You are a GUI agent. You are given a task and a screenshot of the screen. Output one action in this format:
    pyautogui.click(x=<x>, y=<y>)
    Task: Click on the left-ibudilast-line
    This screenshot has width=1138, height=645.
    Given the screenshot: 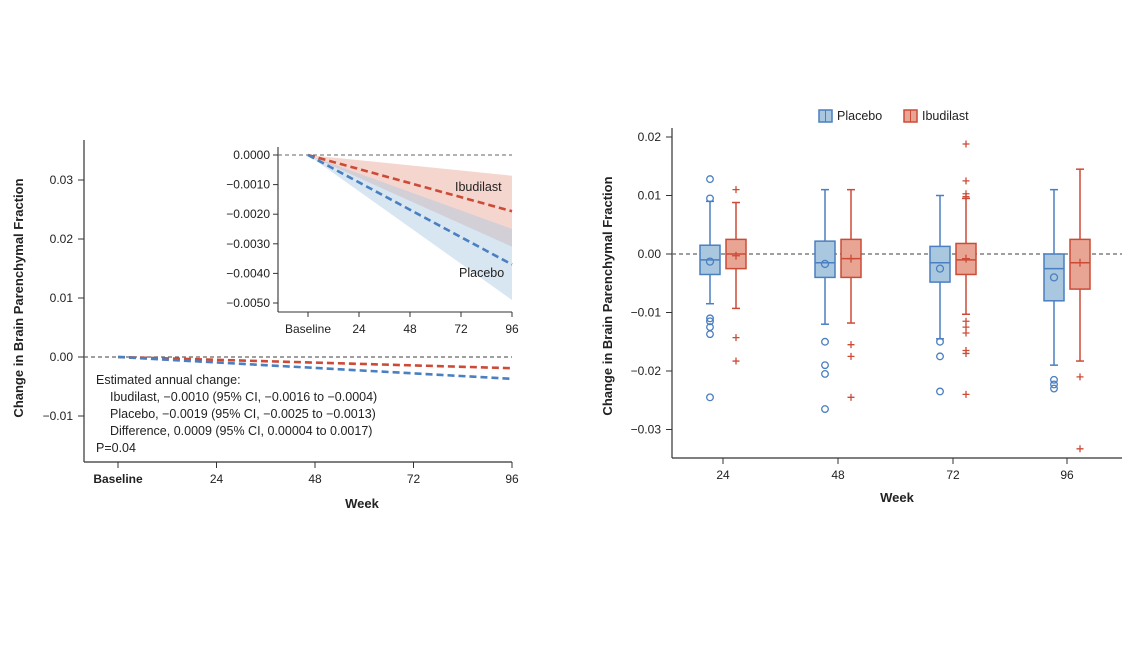 What is the action you would take?
    pyautogui.click(x=315, y=362)
    